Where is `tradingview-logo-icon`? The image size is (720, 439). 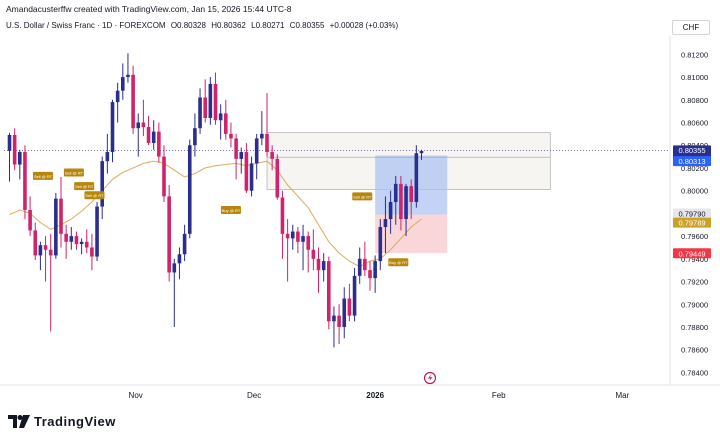 tradingview-logo-icon is located at coordinates (19, 421).